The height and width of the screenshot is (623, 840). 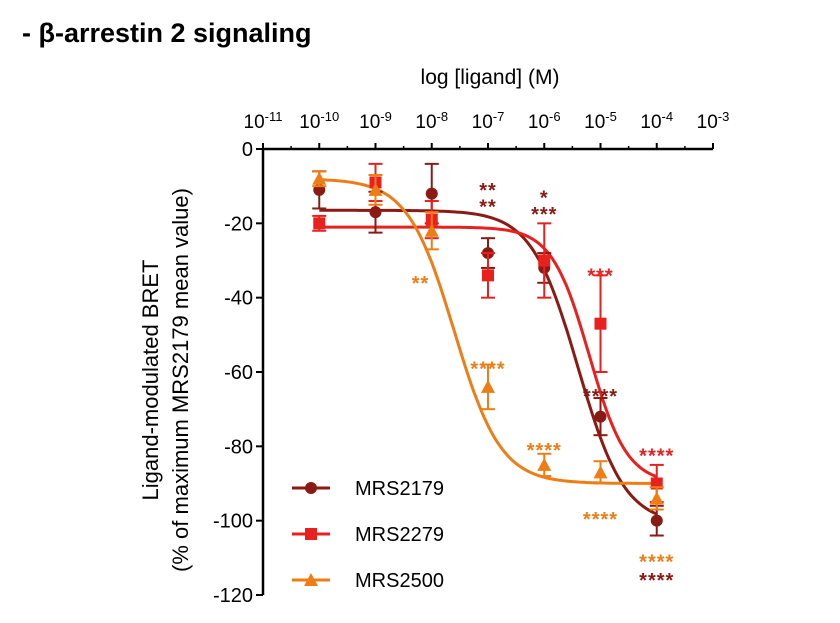 I want to click on x-axis-label: log [ligand] (M), so click(x=490, y=77).